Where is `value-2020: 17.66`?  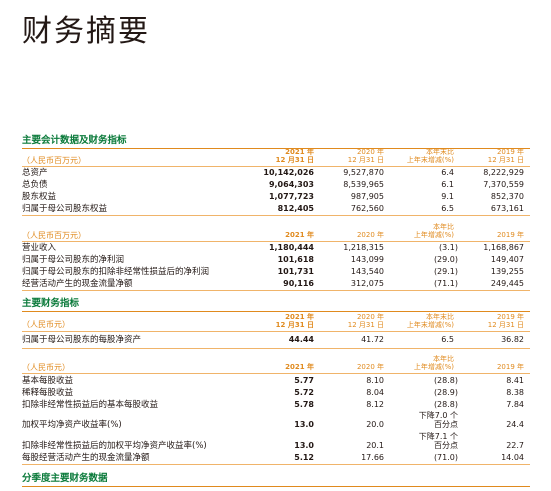 value-2020: 17.66 is located at coordinates (372, 457).